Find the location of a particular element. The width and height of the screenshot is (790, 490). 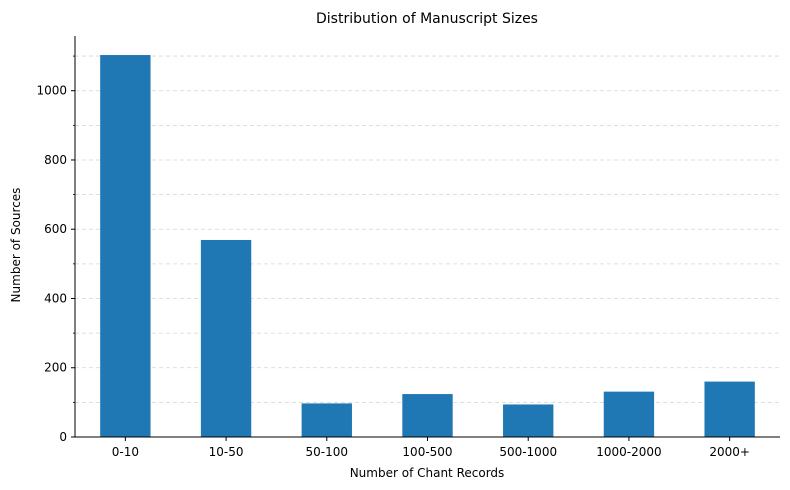

y-tick-label: 600 is located at coordinates (55, 229).